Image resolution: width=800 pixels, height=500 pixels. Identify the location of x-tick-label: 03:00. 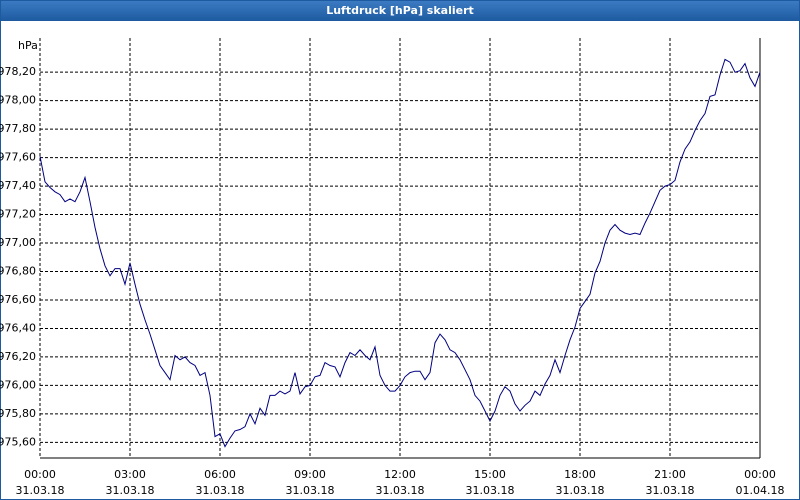
(130, 474).